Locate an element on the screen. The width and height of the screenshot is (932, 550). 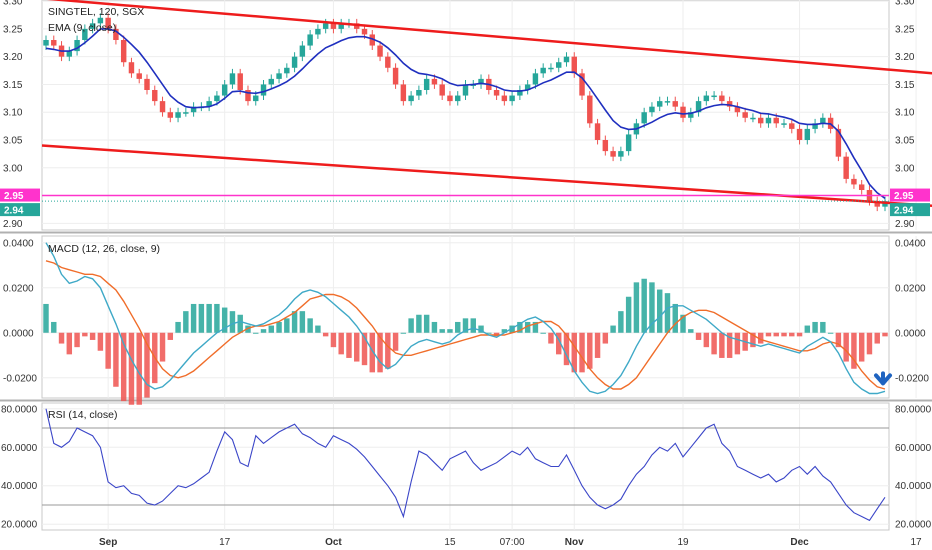
x-axis-tick-label: 19 is located at coordinates (683, 542).